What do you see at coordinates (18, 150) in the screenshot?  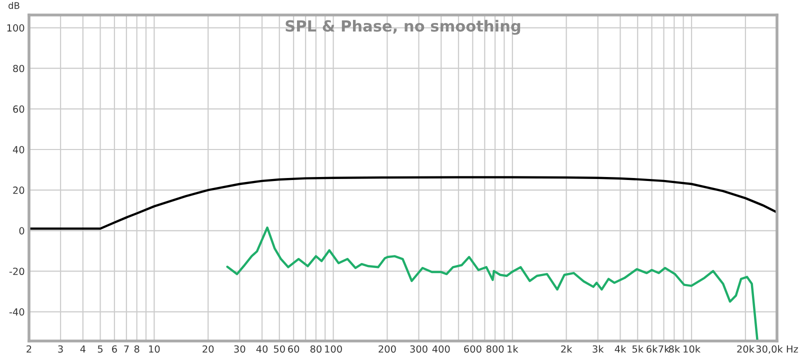 I see `y-tick-label: 40` at bounding box center [18, 150].